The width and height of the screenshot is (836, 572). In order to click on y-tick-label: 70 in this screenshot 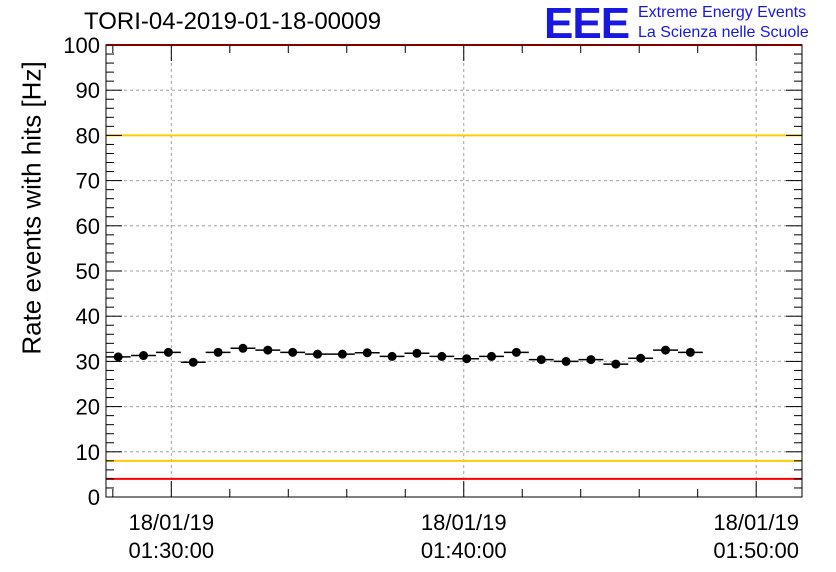, I will do `click(88, 181)`.